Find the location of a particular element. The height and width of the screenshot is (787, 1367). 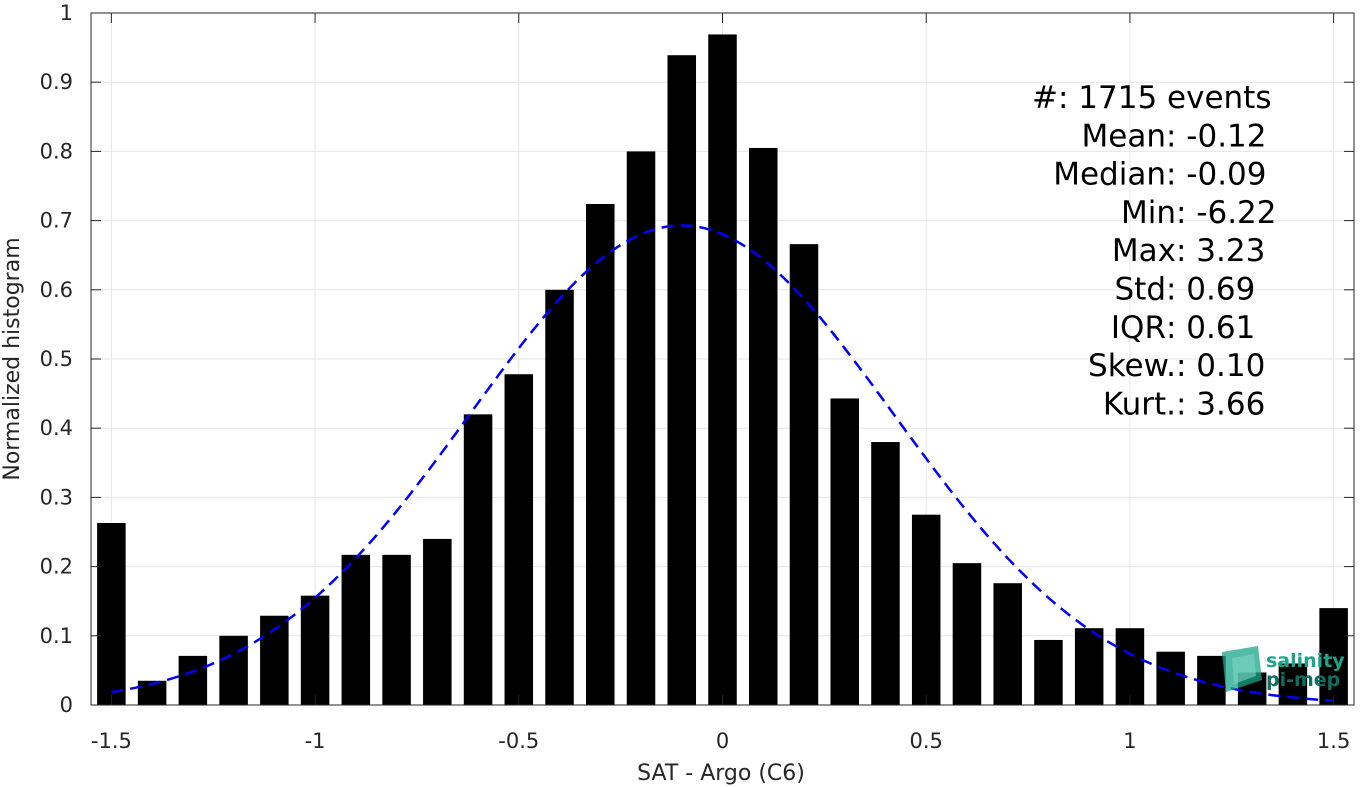

stat-value: : 3.66 is located at coordinates (1220, 404).